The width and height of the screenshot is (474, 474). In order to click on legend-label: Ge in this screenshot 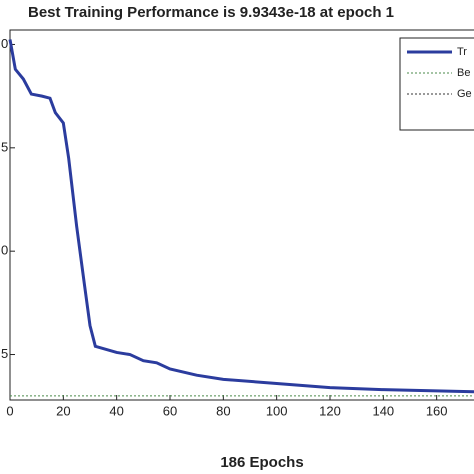, I will do `click(464, 94)`.